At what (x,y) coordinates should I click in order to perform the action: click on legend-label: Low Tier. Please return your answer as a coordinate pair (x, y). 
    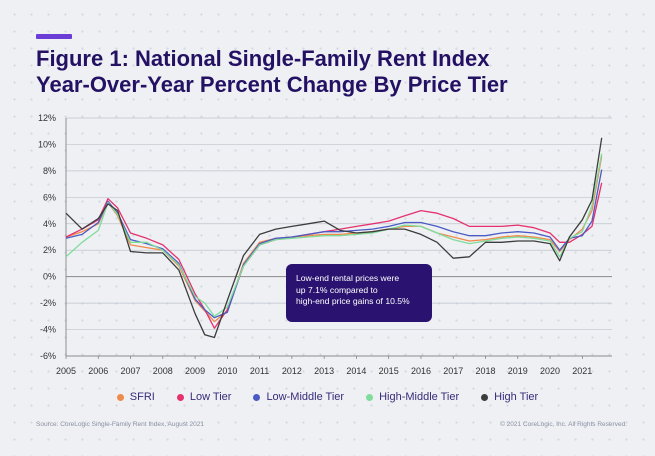
    Looking at the image, I should click on (210, 397).